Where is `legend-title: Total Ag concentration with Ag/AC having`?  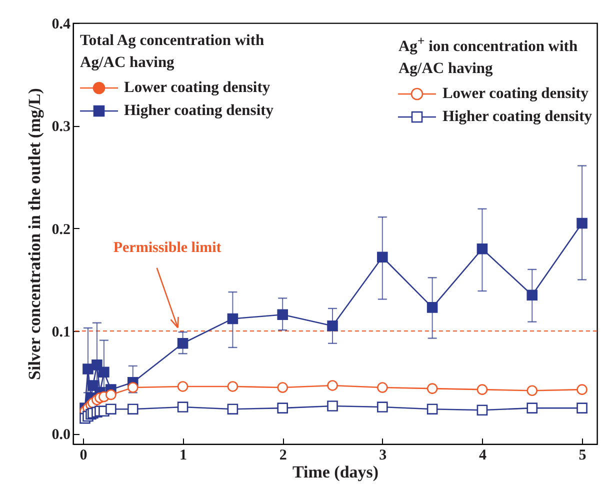 legend-title: Total Ag concentration with Ag/AC having is located at coordinates (173, 52).